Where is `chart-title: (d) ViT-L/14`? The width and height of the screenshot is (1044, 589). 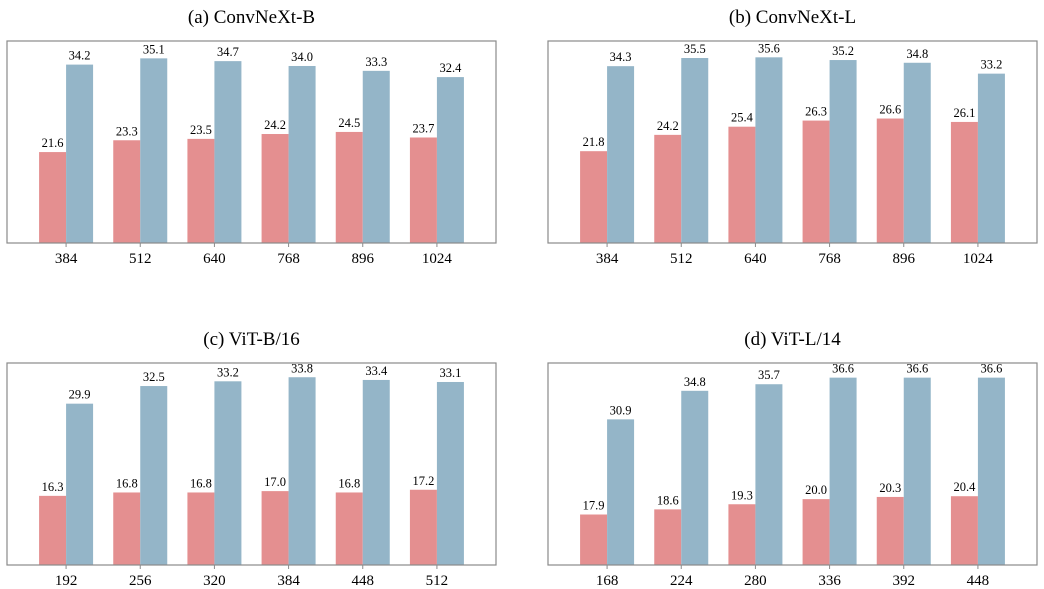
chart-title: (d) ViT-L/14 is located at coordinates (792, 339).